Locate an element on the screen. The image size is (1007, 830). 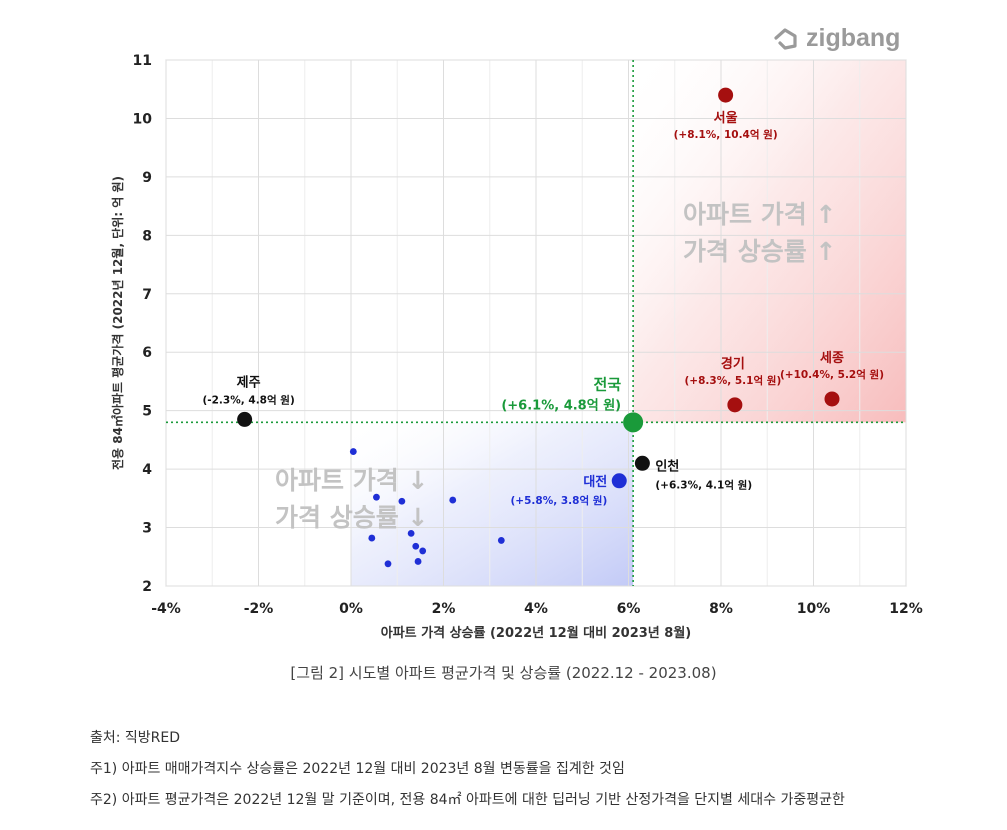
y-axis-label: 전용 84㎡아파트 평균가격 (2022년 12월, 단위: 억 원) is located at coordinates (117, 323).